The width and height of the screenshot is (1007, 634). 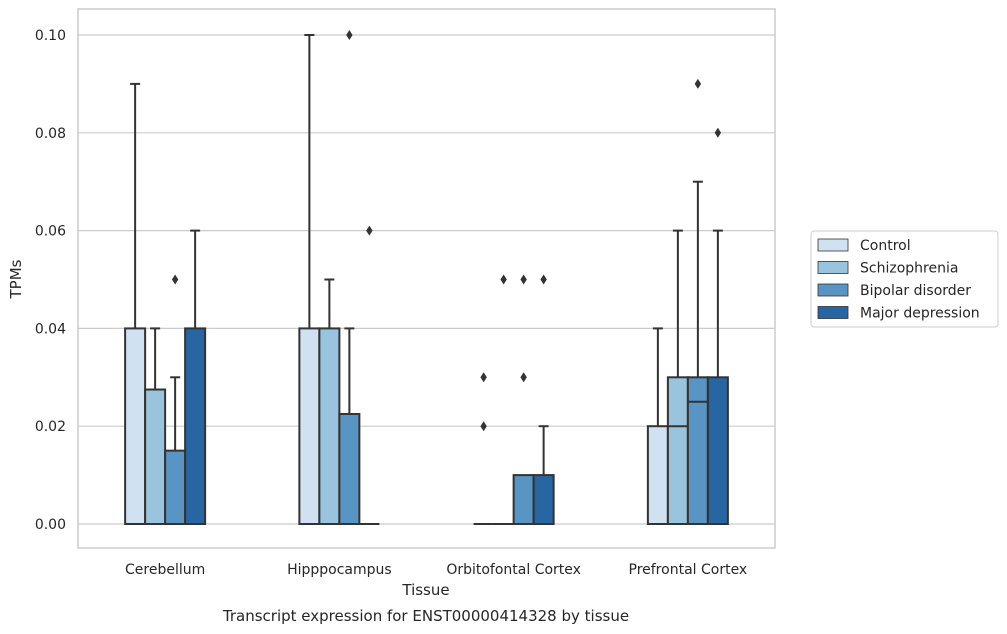 I want to click on legend-label: Bipolar disorder, so click(x=915, y=291).